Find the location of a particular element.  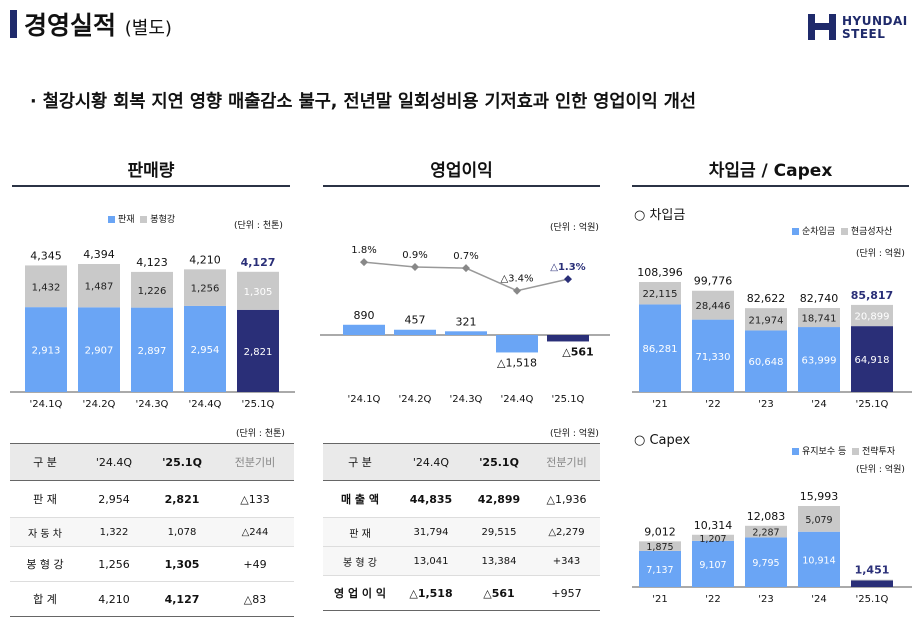

data-label: 86,281 is located at coordinates (660, 349).